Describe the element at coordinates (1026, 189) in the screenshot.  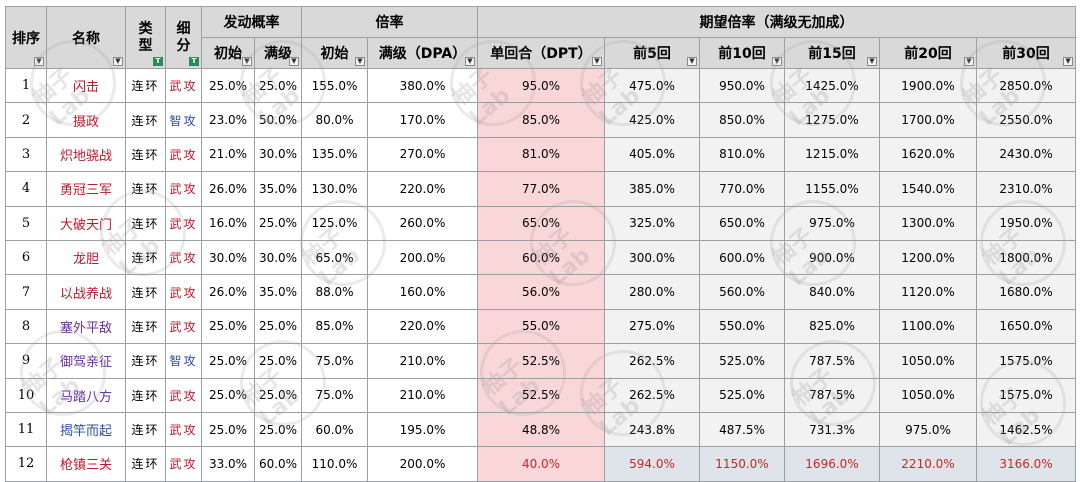
I see `cell-r30: 2310.0%` at that location.